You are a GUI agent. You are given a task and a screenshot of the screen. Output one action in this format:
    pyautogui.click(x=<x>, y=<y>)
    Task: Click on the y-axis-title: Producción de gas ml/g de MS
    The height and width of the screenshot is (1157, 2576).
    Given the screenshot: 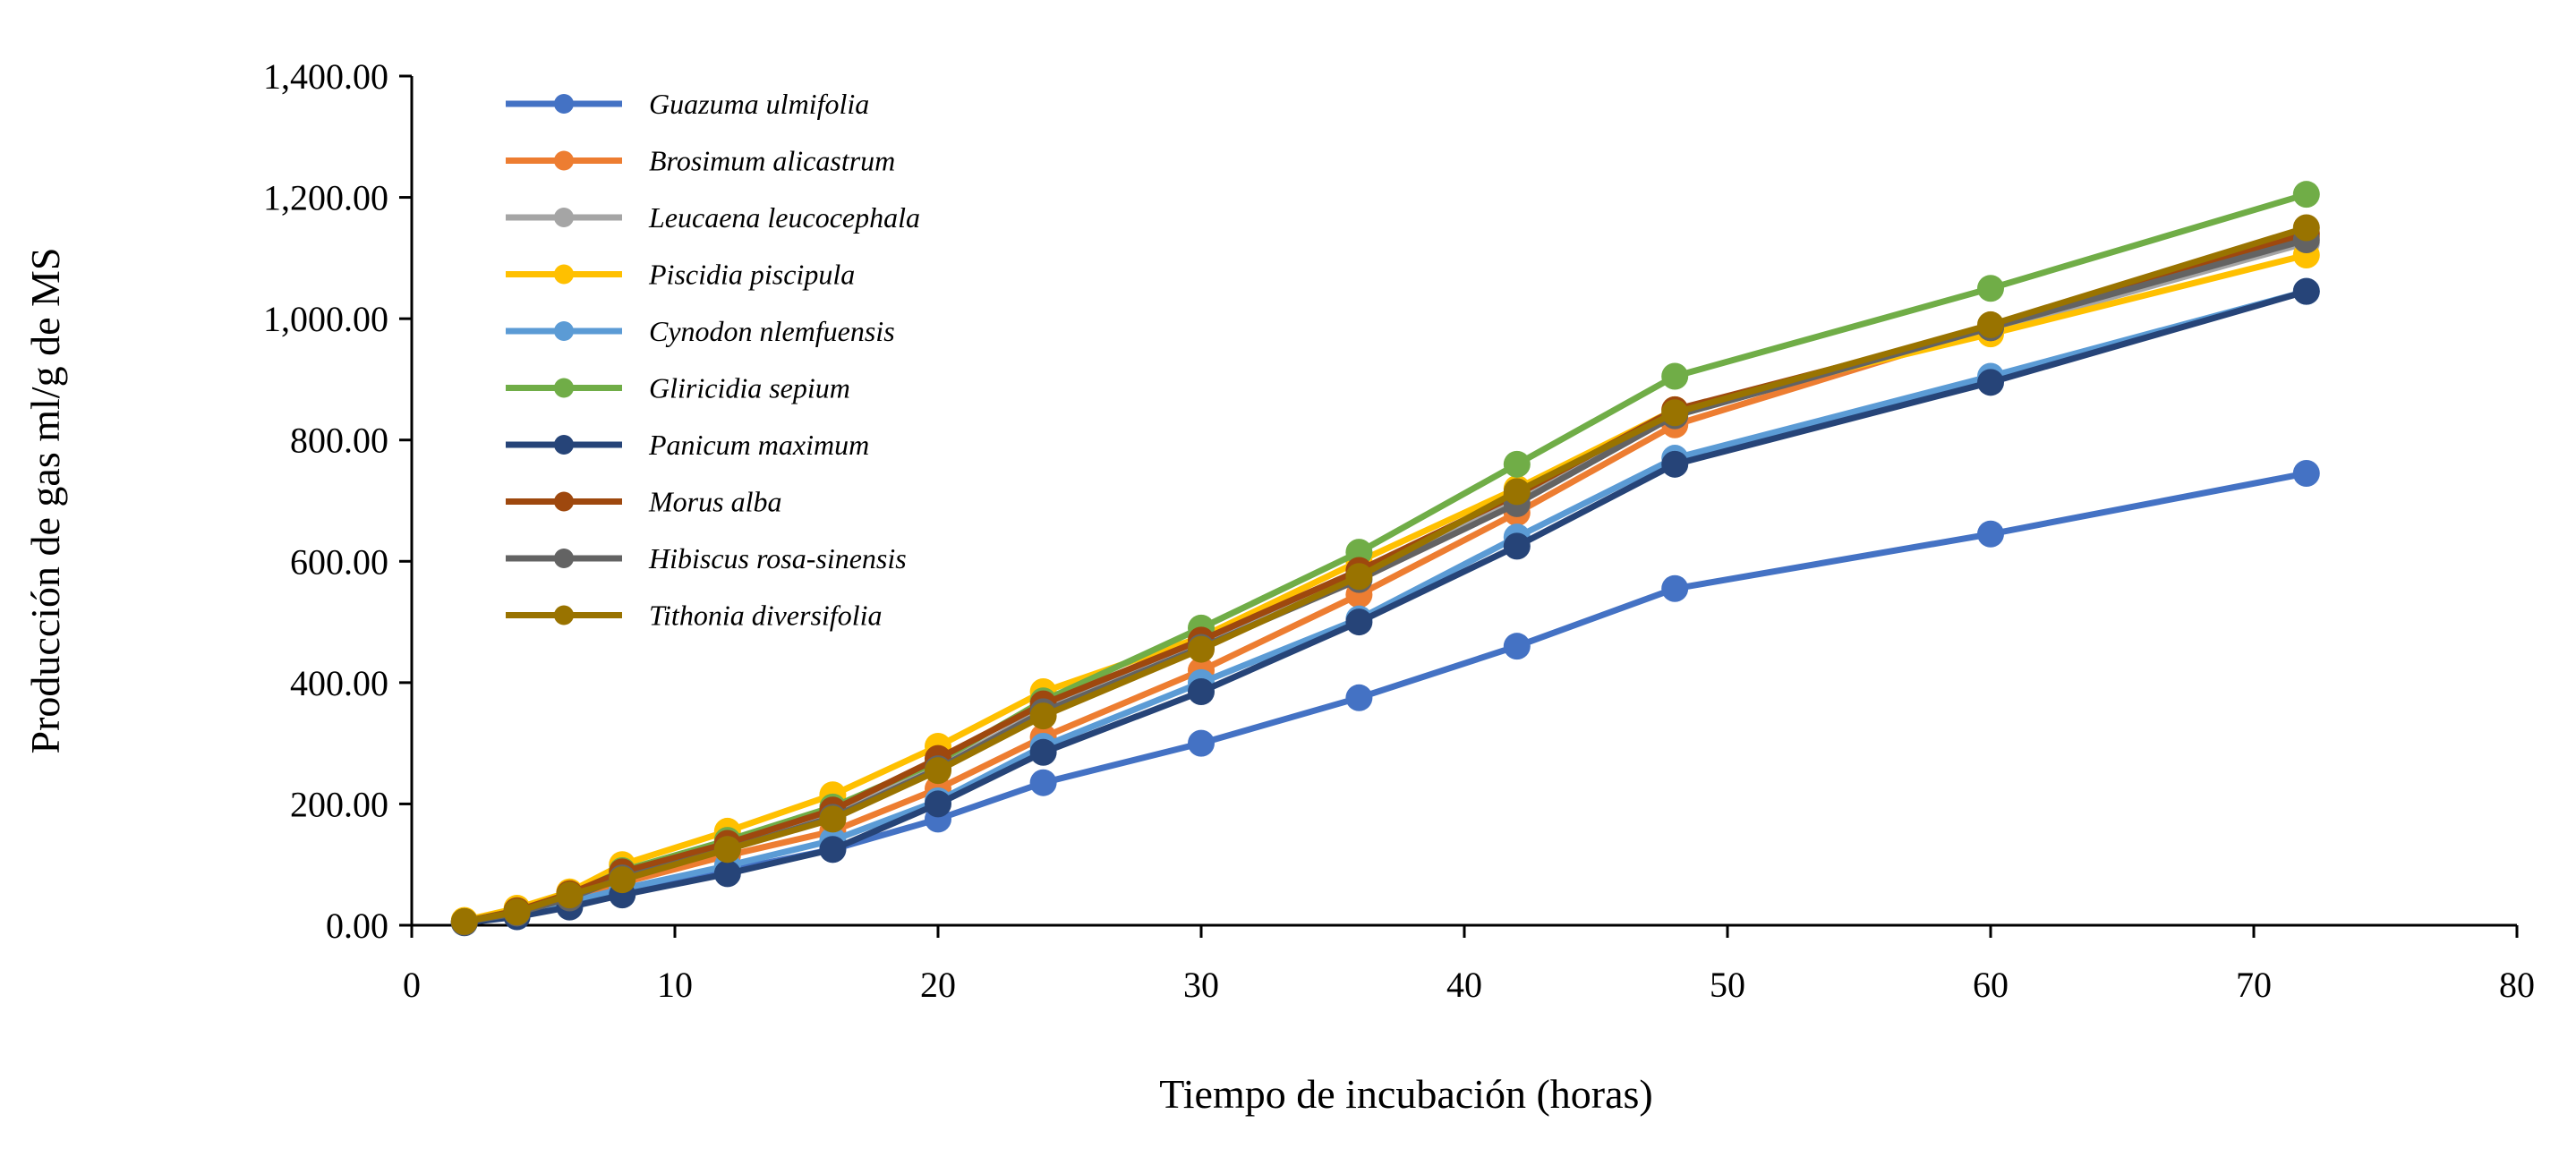 What is the action you would take?
    pyautogui.click(x=45, y=501)
    